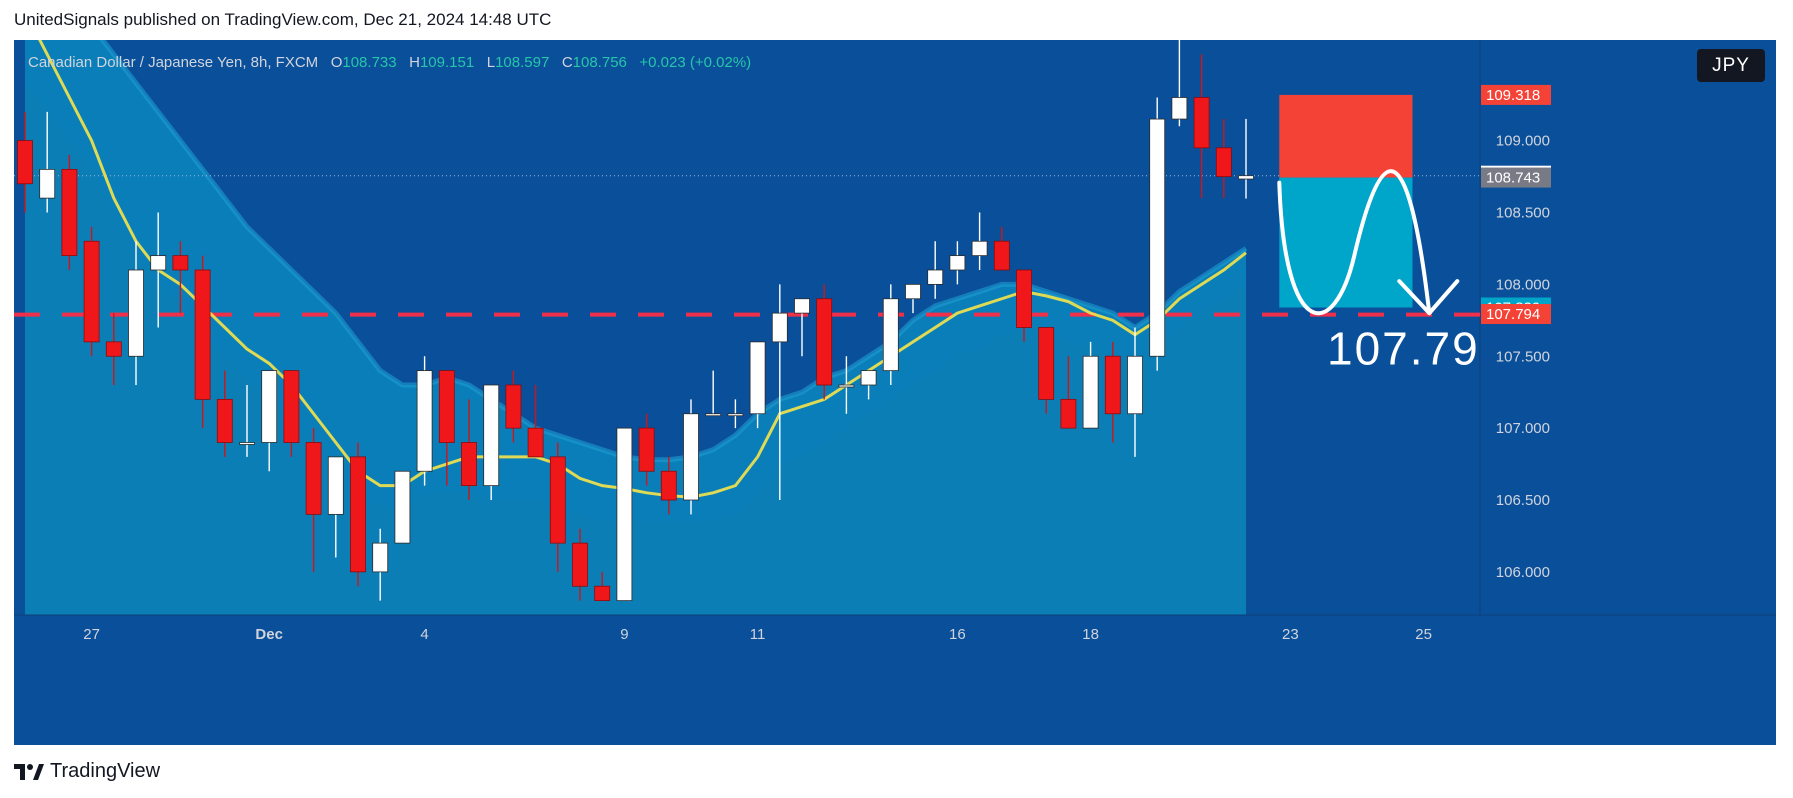 Image resolution: width=1793 pixels, height=798 pixels. Describe the element at coordinates (758, 634) in the screenshot. I see `x-tick-label: 11` at that location.